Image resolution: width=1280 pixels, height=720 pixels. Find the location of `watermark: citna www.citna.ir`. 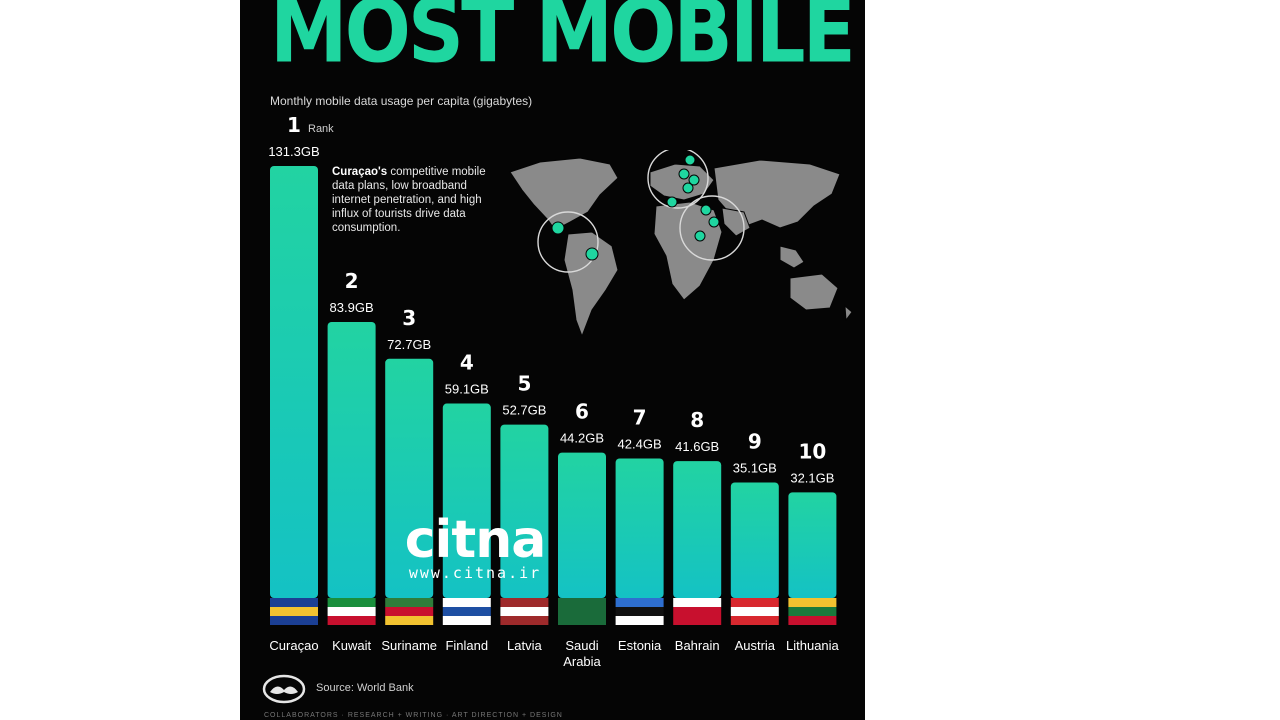

watermark: citna www.citna.ir is located at coordinates (475, 546).